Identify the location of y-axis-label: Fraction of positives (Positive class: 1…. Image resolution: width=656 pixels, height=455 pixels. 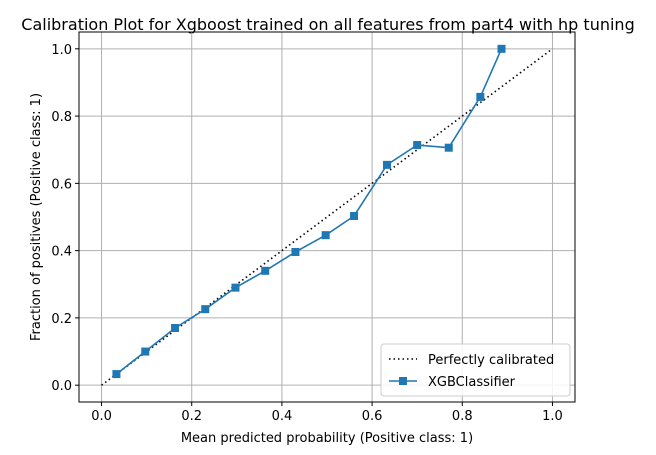
(36, 217).